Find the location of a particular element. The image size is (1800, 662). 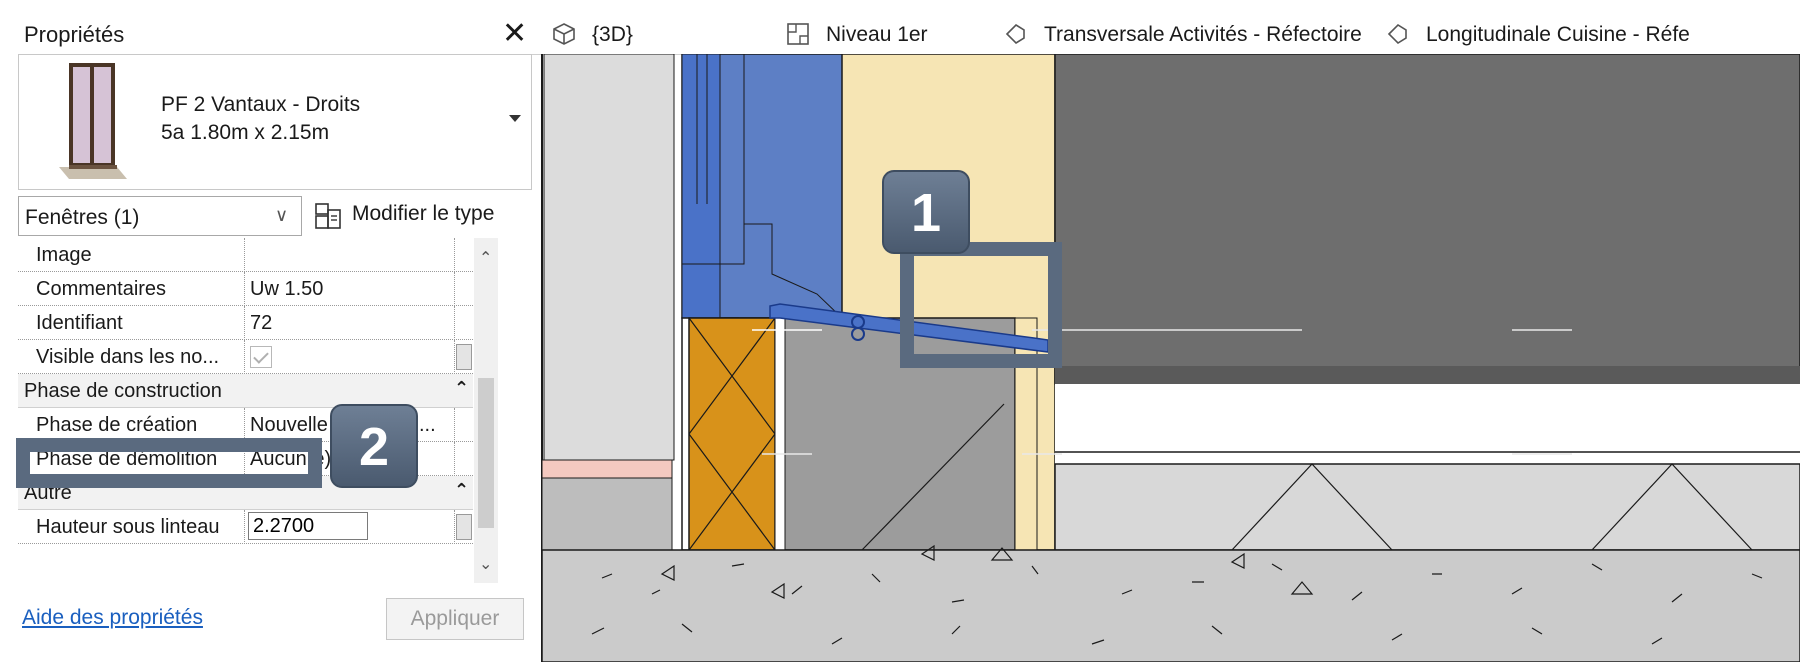

scroll-down-icon: ⌄ is located at coordinates (486, 564).